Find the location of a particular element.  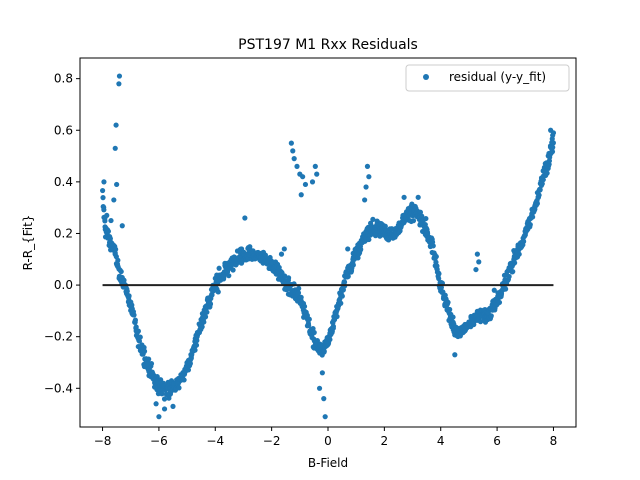

x-tick-label: −8 is located at coordinates (103, 441).